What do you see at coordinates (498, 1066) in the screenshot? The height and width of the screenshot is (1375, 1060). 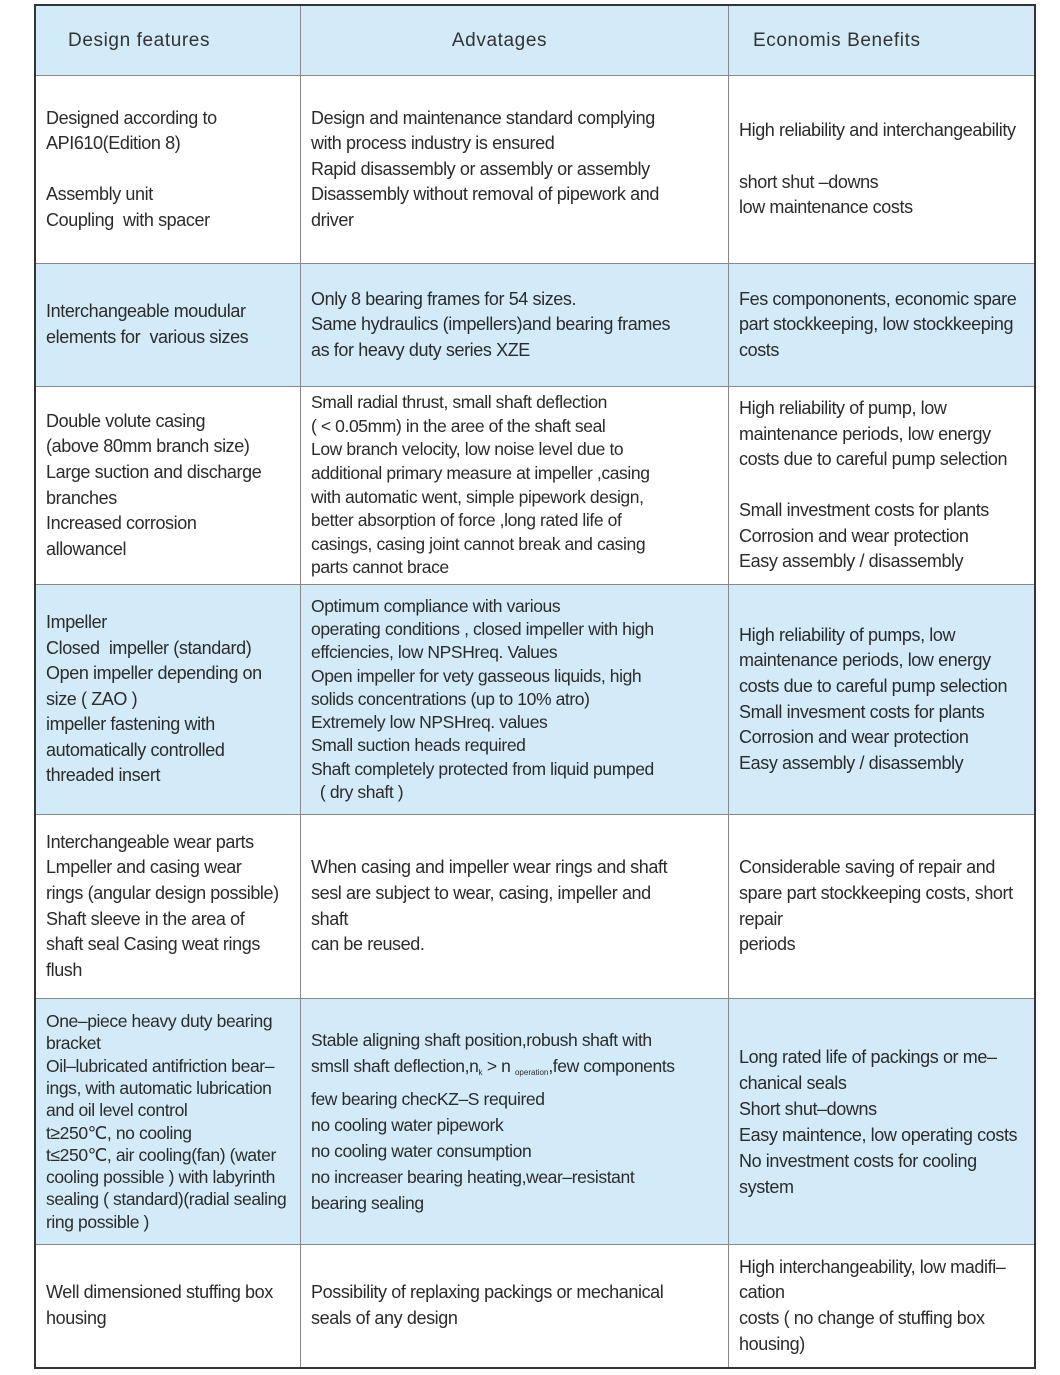 I see `adv-line2-b: > n` at bounding box center [498, 1066].